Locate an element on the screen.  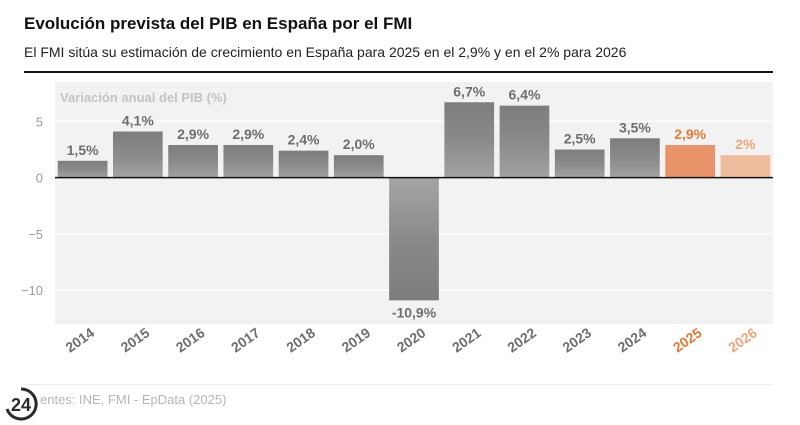
data-label-2025: 2,9% is located at coordinates (690, 134).